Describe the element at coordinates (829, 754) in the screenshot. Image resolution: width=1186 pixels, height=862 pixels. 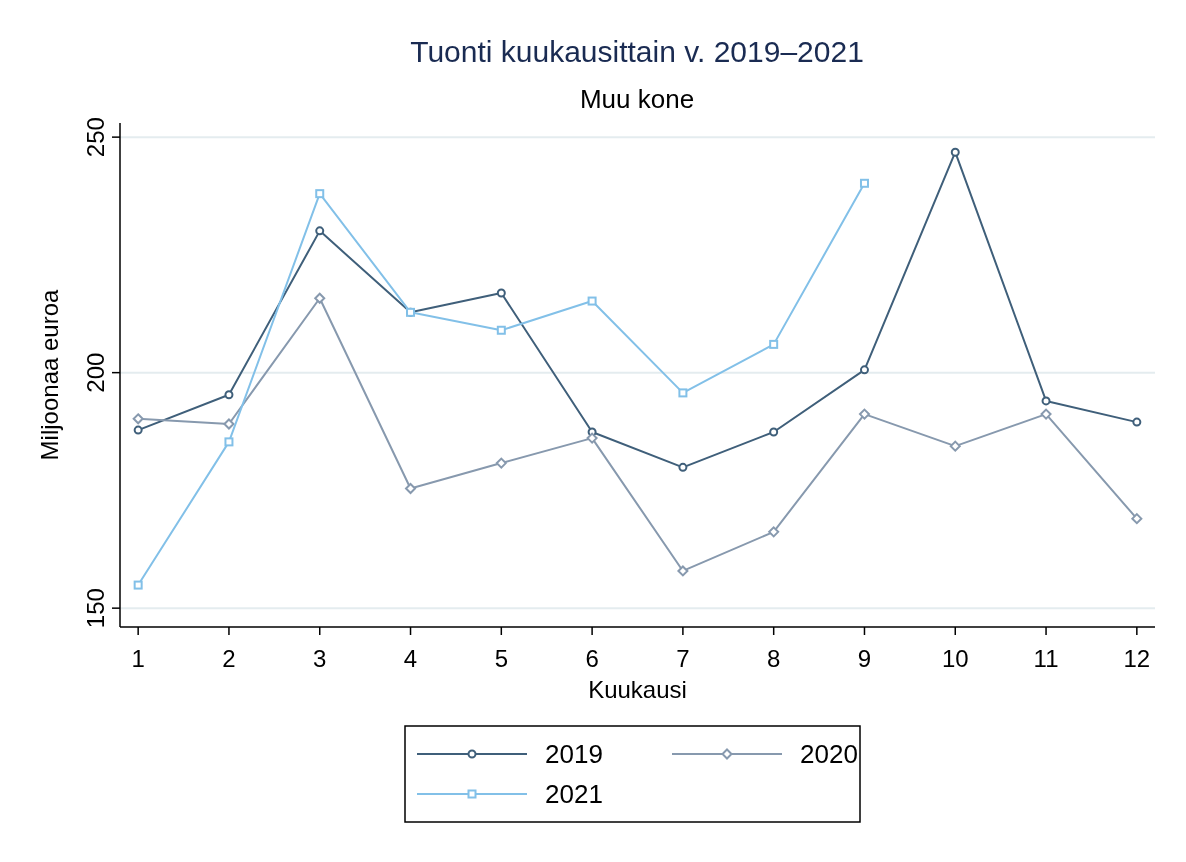
I see `legend-label: 2020` at that location.